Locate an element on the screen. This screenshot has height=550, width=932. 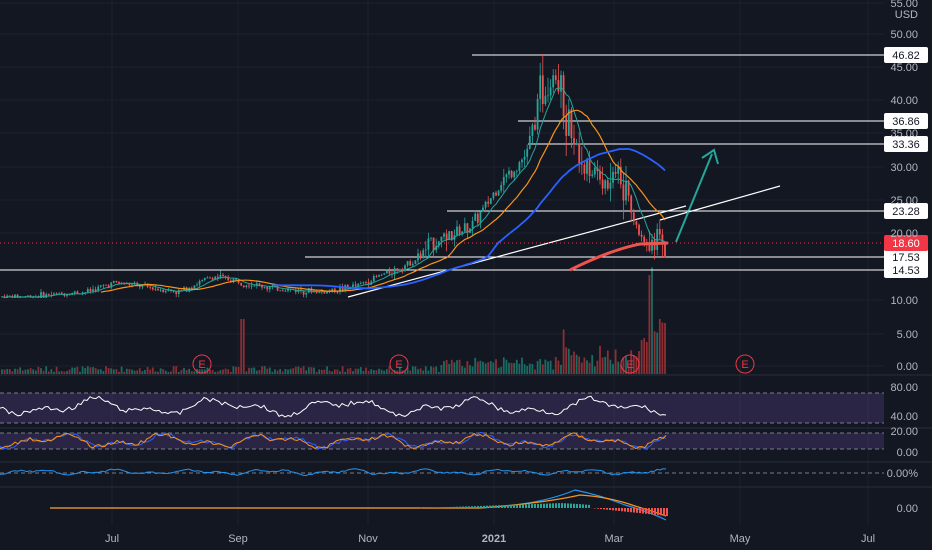
time-tick: Sep is located at coordinates (238, 539).